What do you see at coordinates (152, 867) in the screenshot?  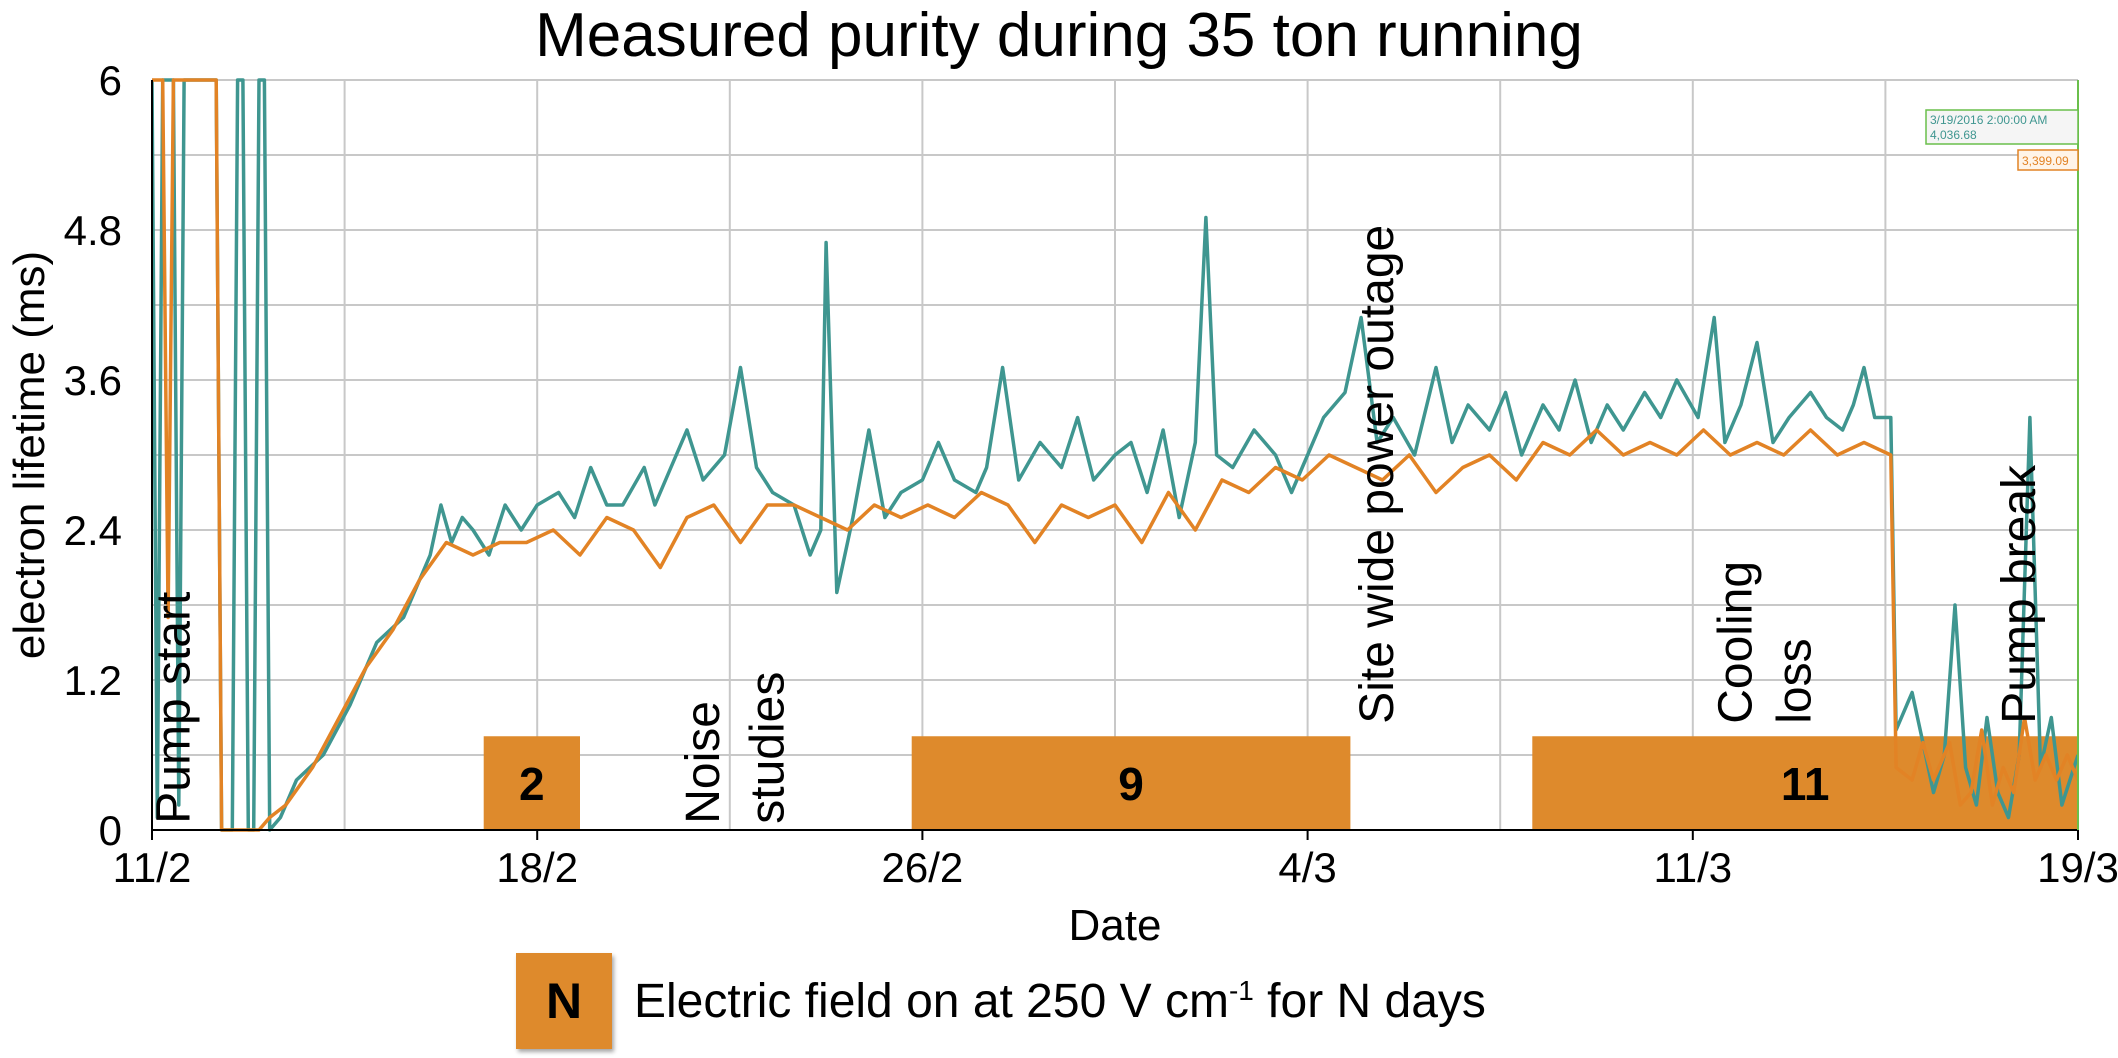 I see `x-tick-label: 11/2` at bounding box center [152, 867].